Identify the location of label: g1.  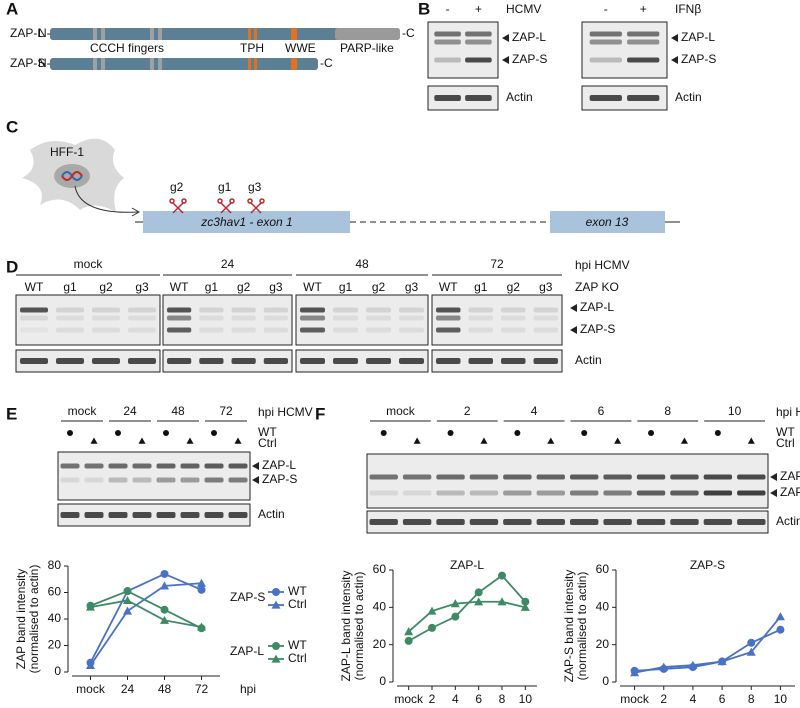
(346, 287).